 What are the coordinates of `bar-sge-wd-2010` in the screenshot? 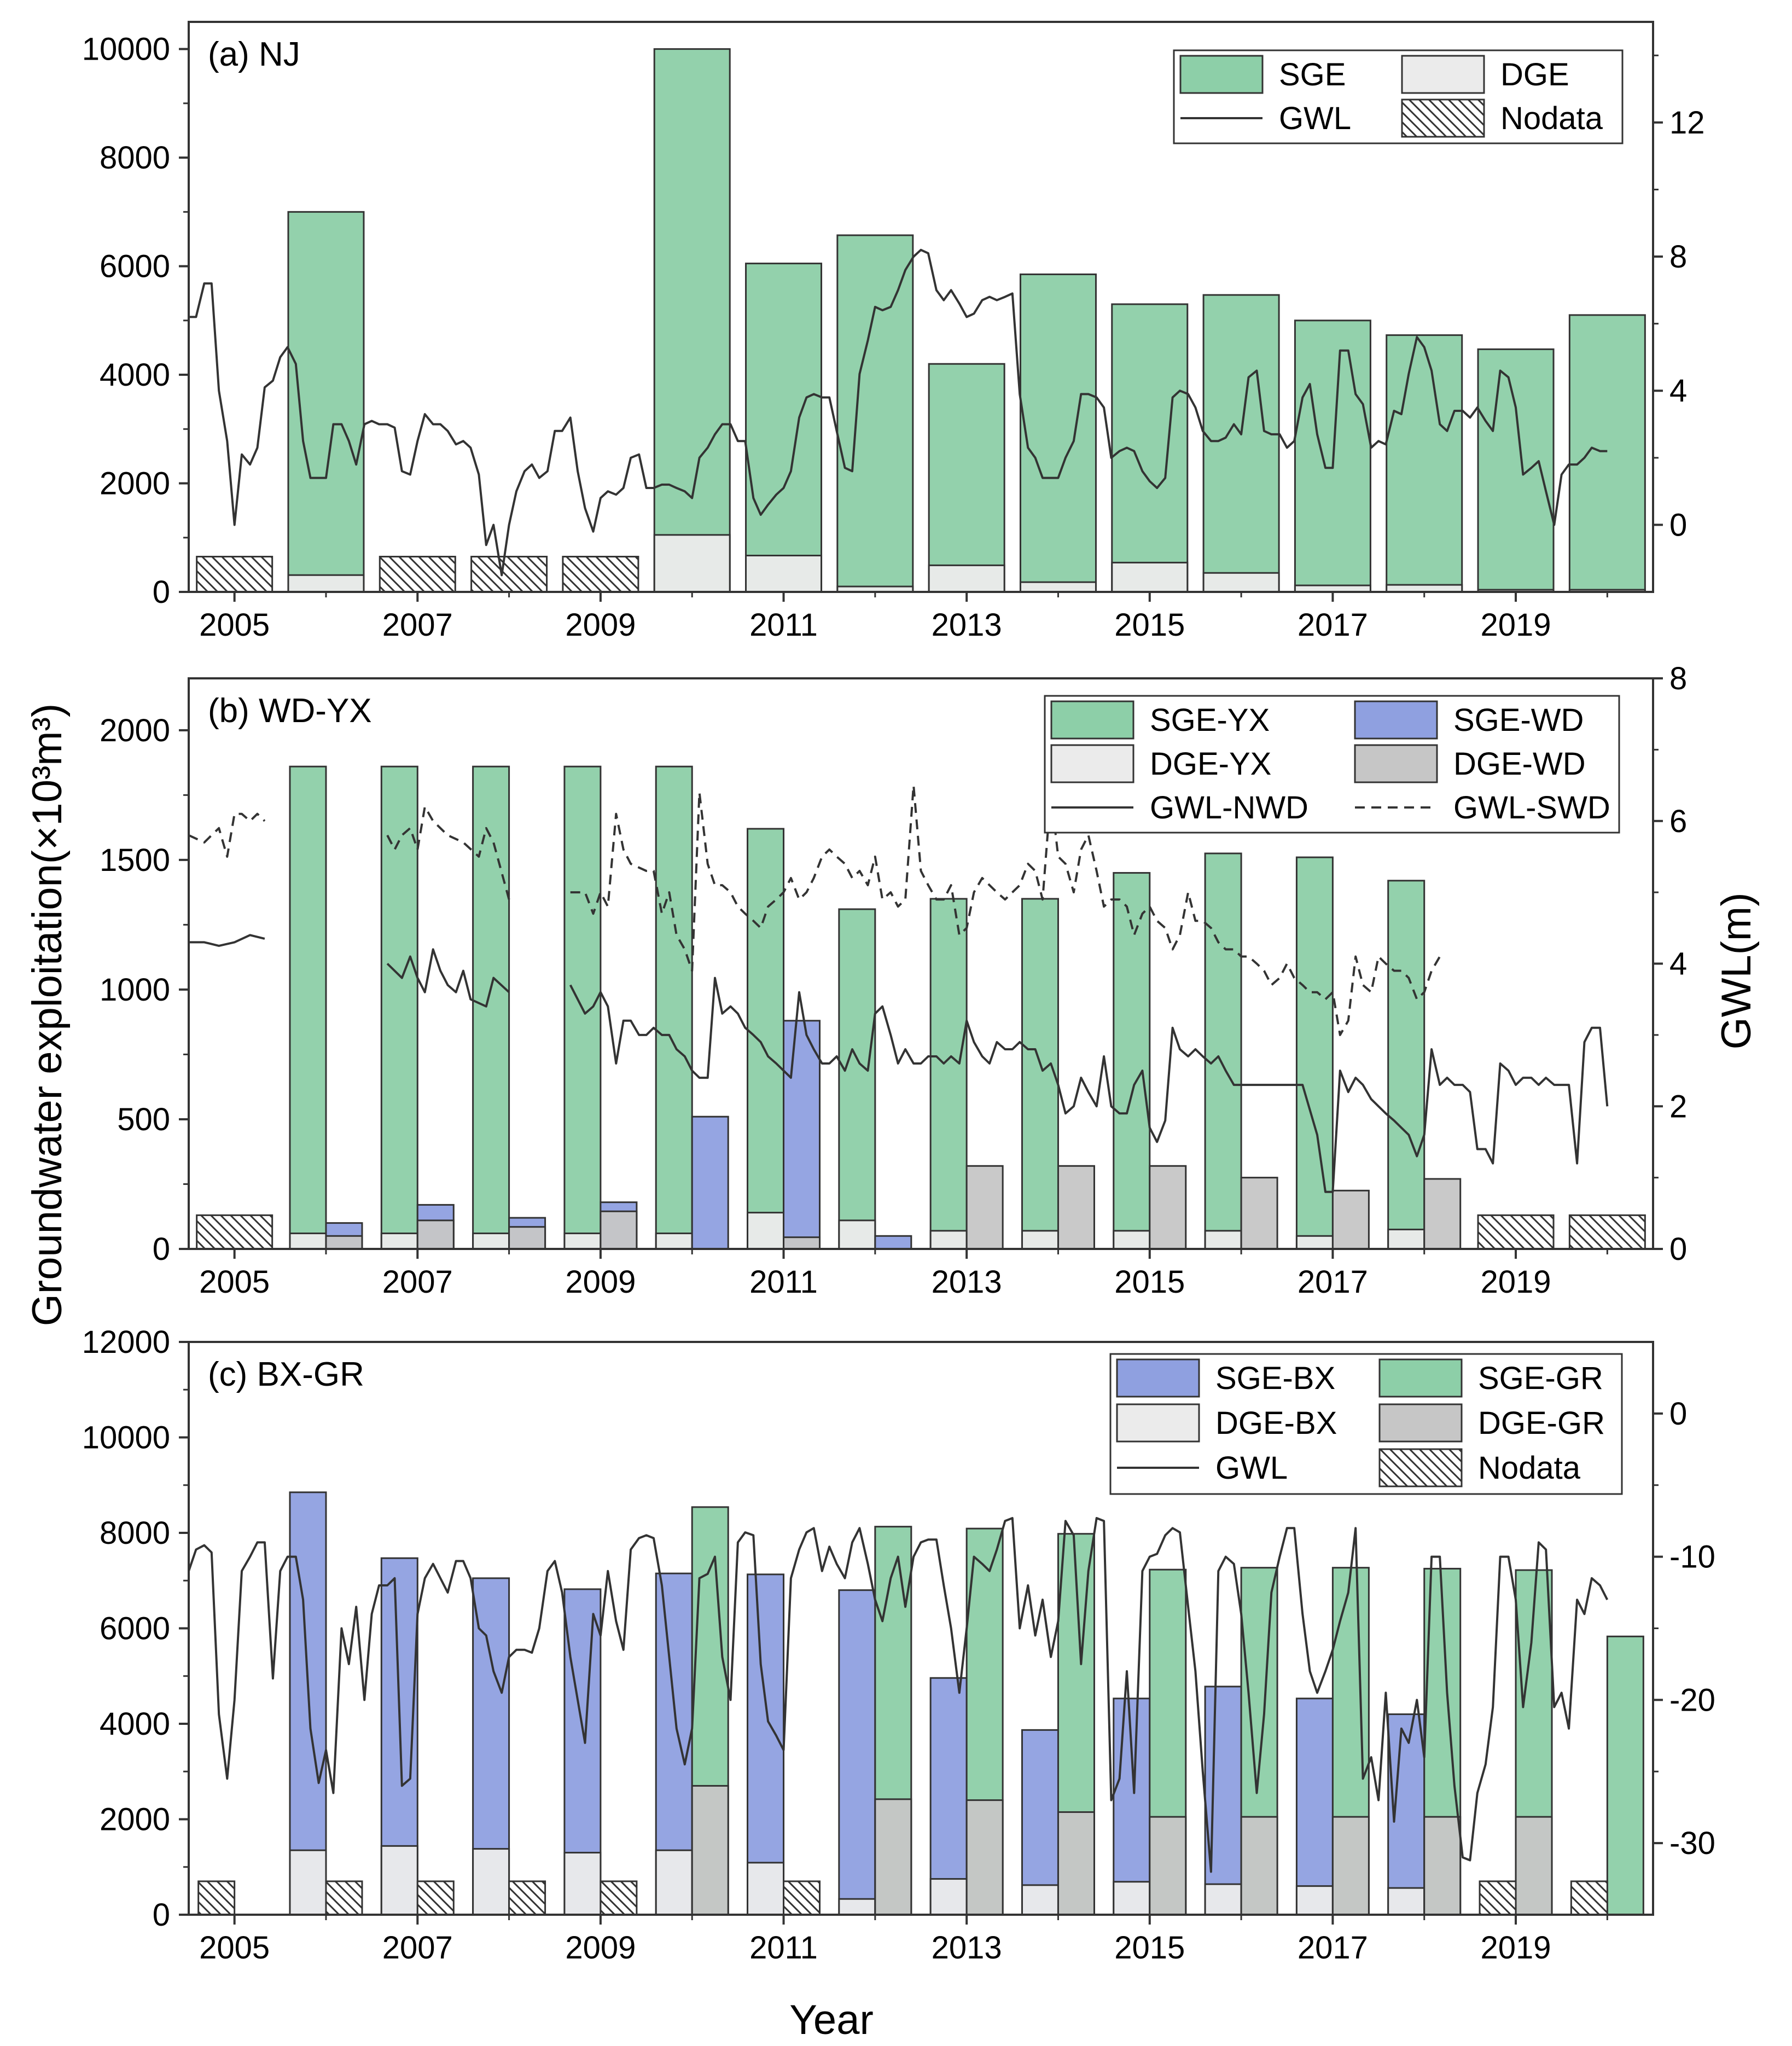 It's located at (710, 1182).